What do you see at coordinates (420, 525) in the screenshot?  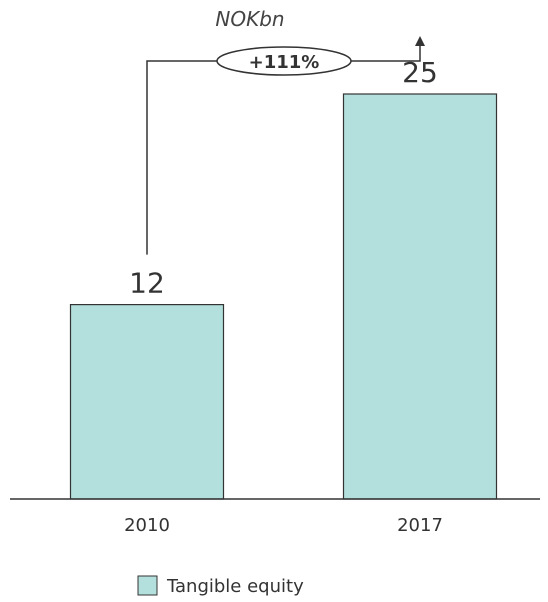 I see `x-tick-2017: 2017` at bounding box center [420, 525].